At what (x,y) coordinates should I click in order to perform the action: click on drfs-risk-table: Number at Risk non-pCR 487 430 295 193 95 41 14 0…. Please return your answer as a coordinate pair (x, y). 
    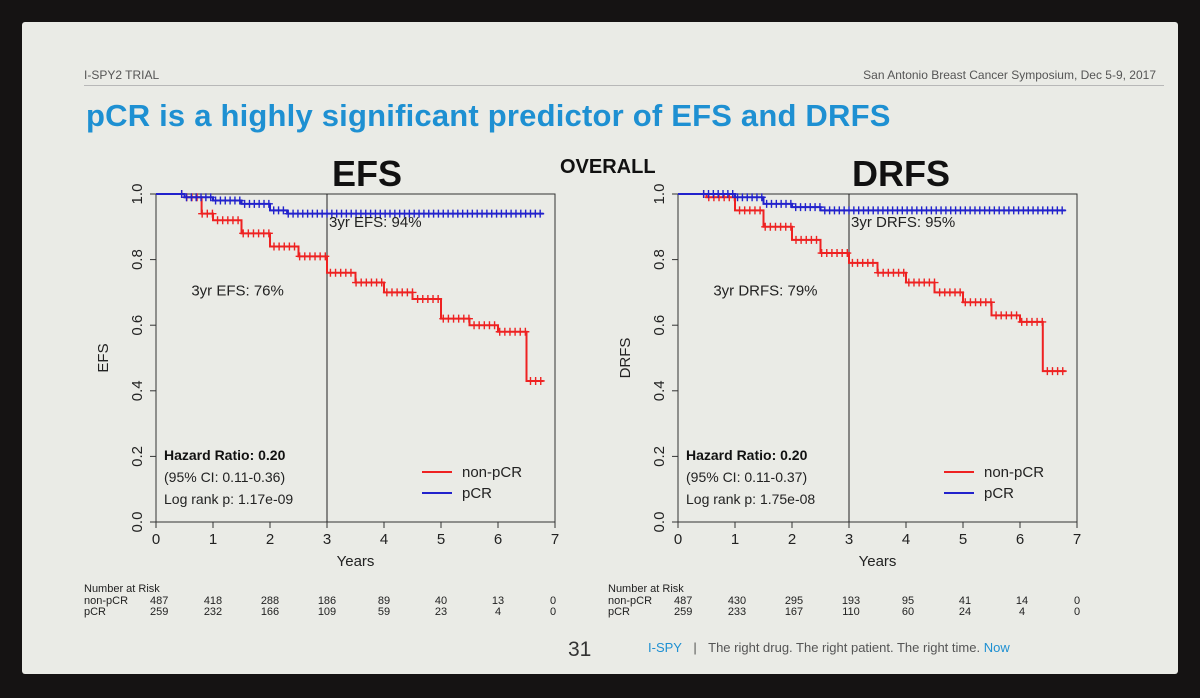
    Looking at the image, I should click on (868, 608).